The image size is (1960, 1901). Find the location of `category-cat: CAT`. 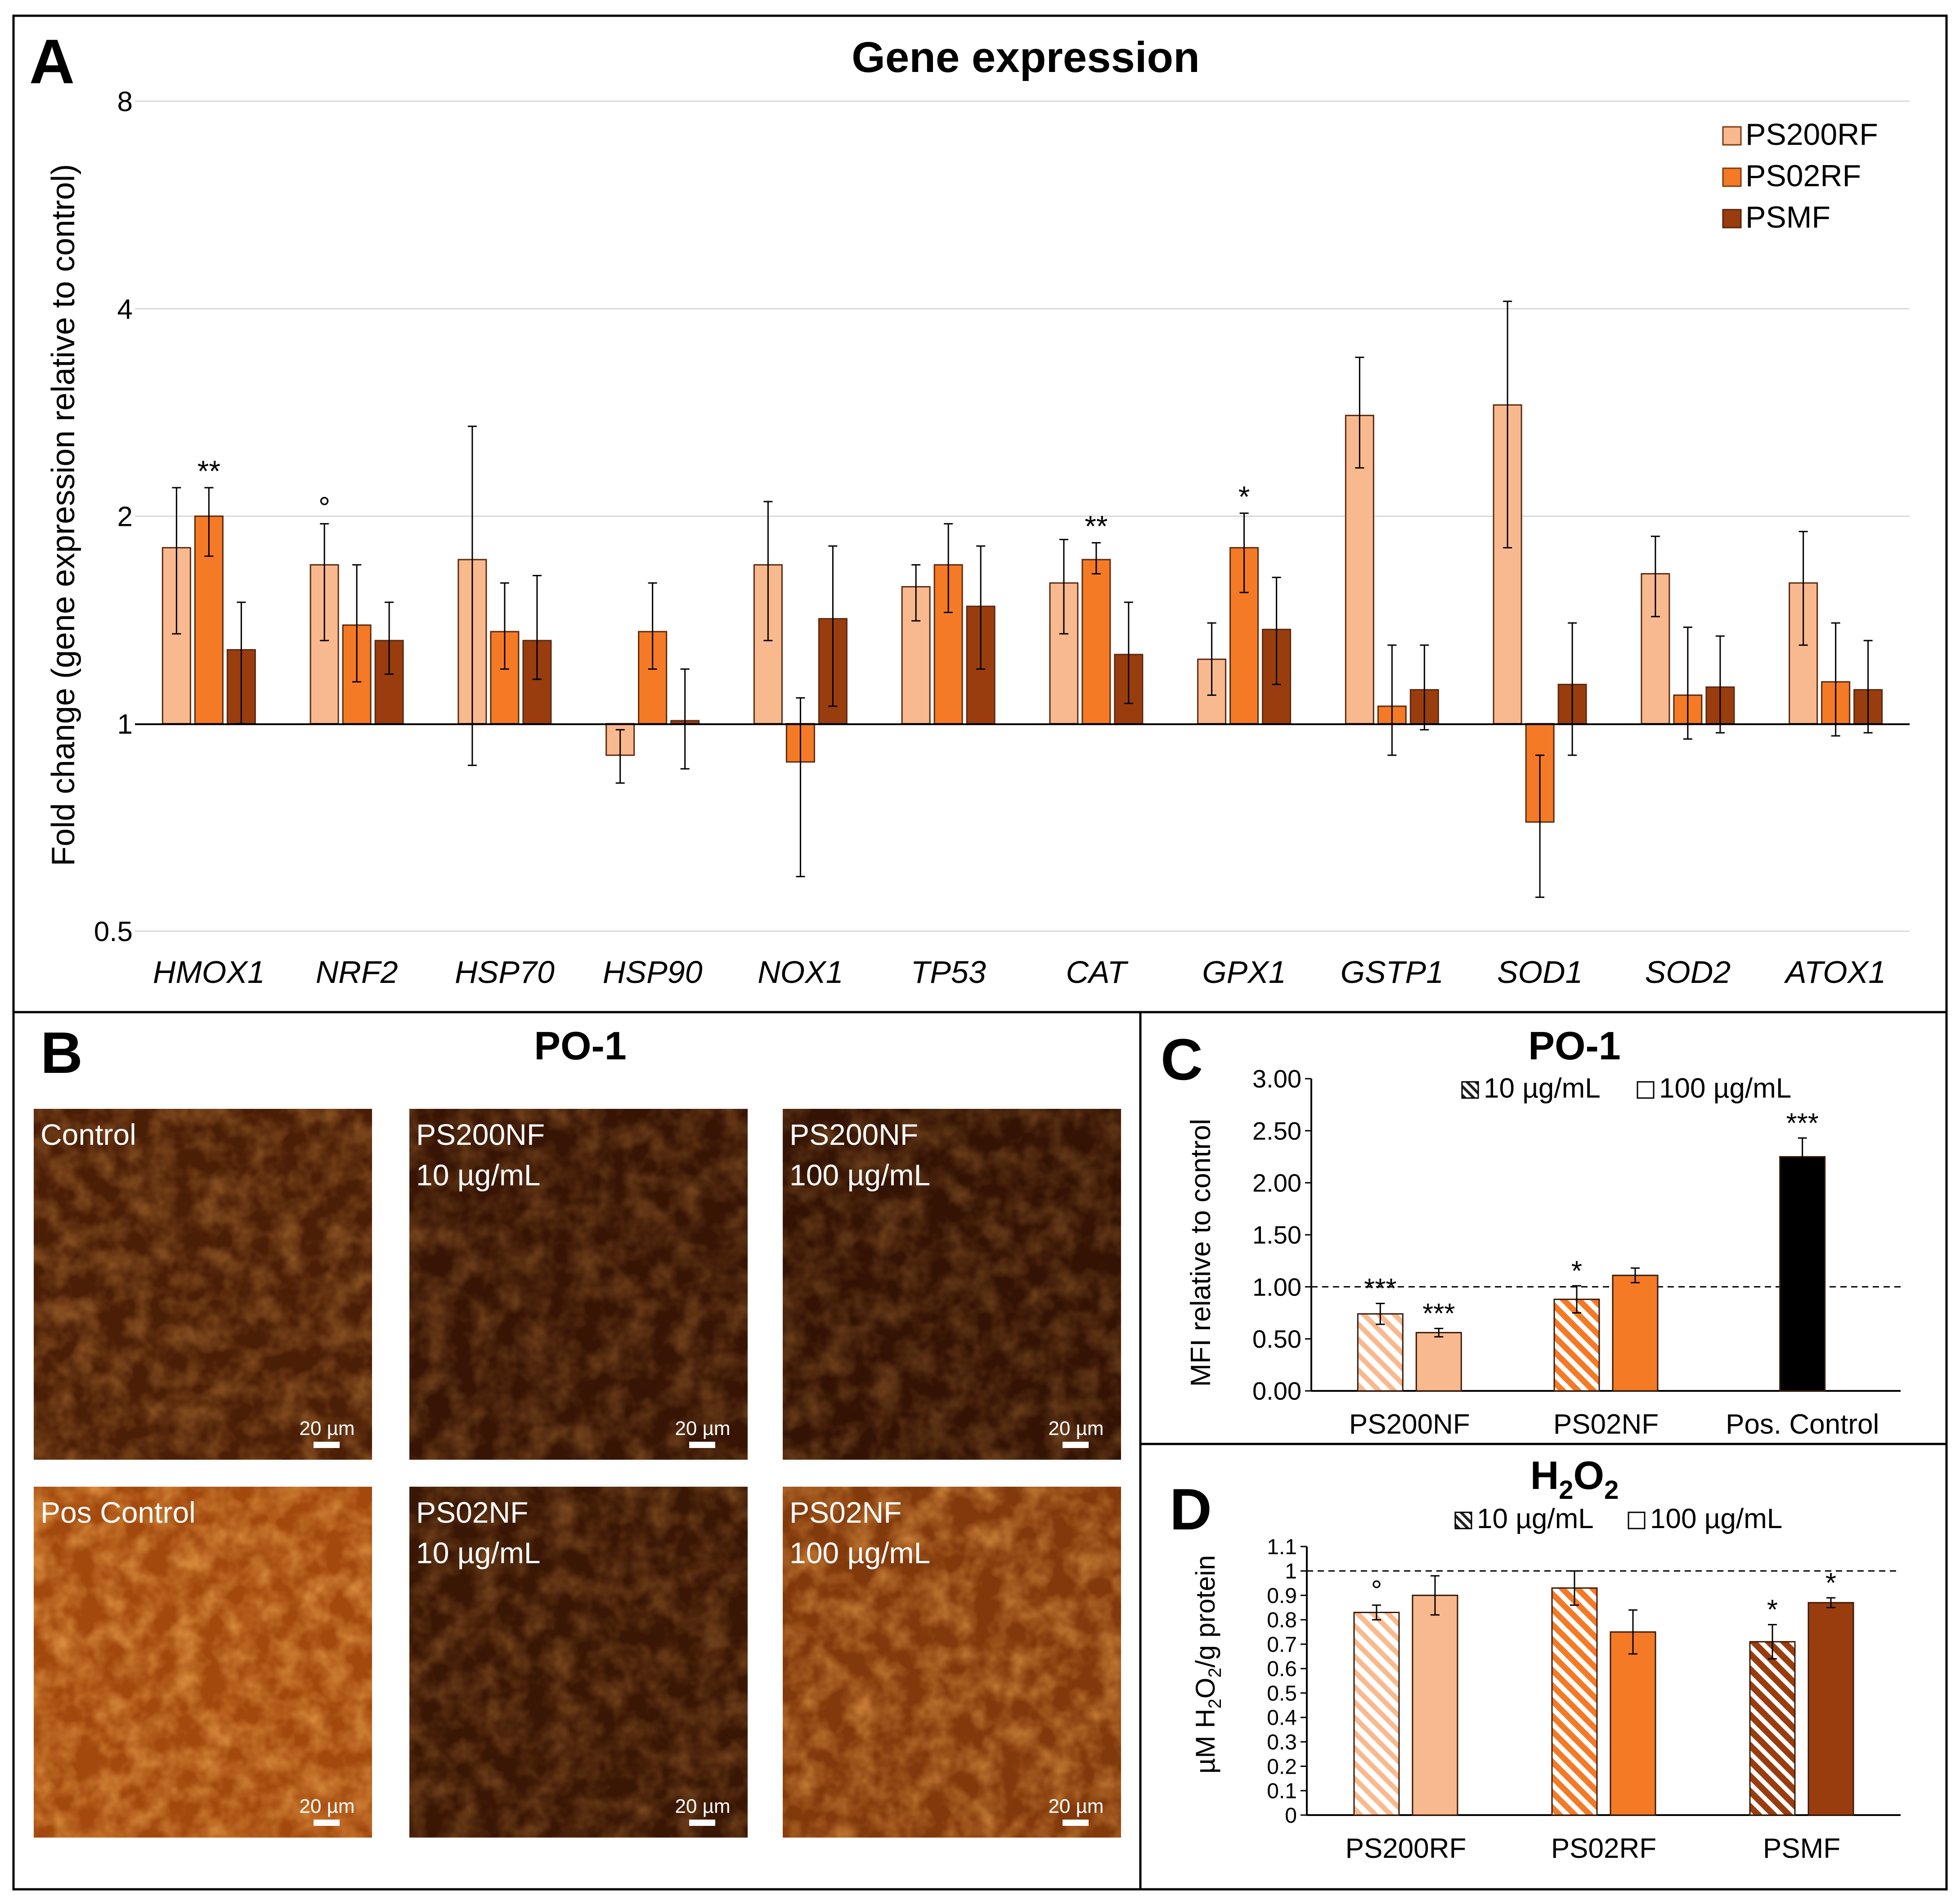

category-cat: CAT is located at coordinates (1097, 972).